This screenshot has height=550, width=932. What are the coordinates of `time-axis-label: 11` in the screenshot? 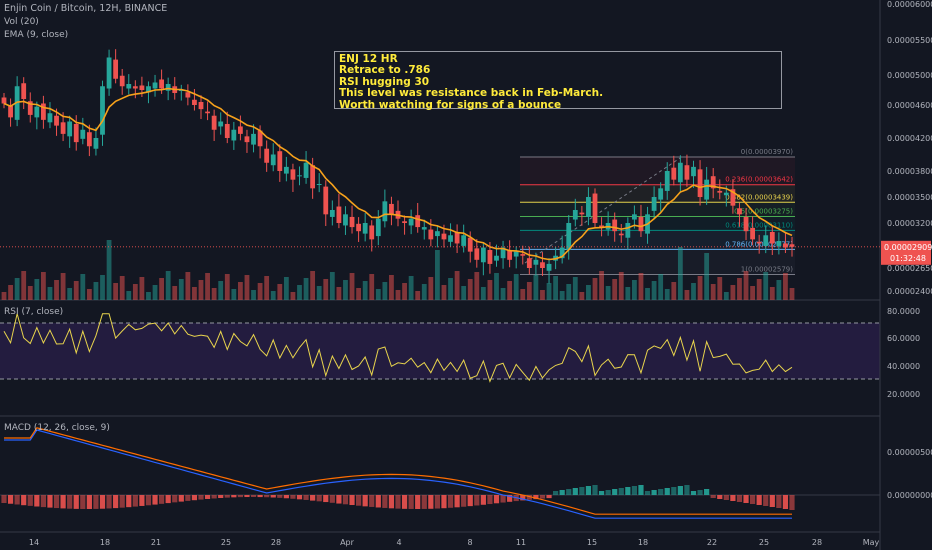 It's located at (521, 542).